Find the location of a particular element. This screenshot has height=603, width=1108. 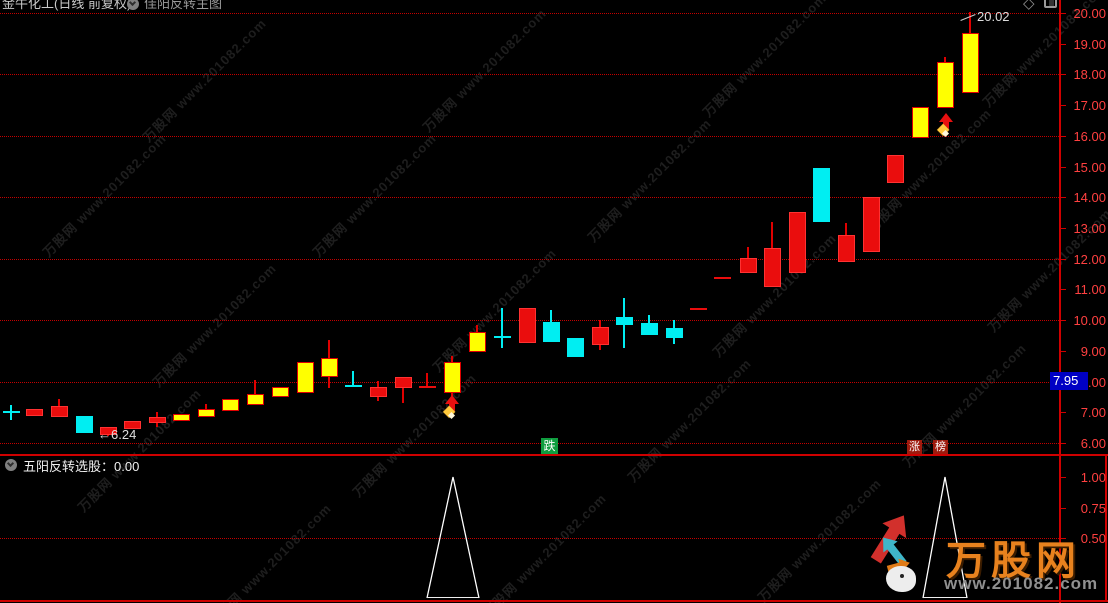

price-high-label: 20.02 is located at coordinates (993, 16).